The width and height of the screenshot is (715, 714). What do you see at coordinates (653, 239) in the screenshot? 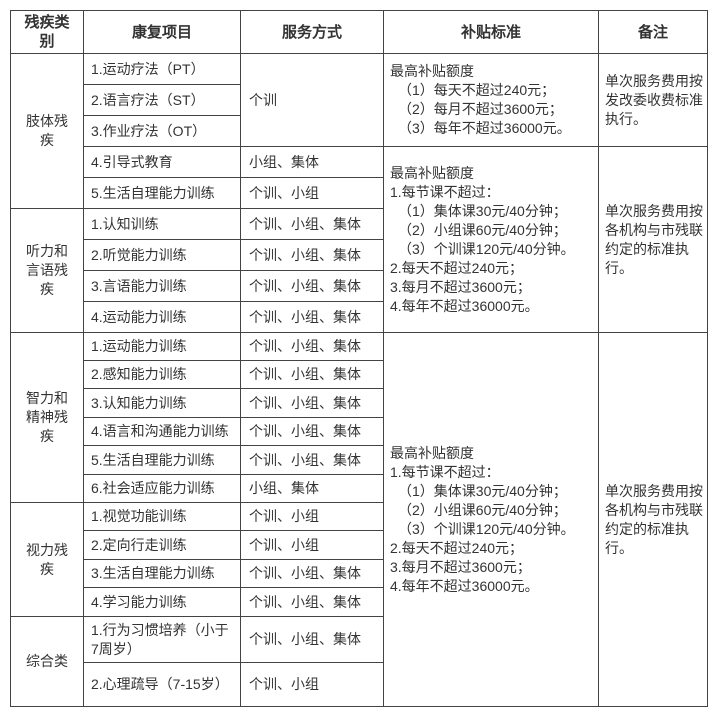
I see `remark-cell-b: 单次服务费用按各机构与市残联约定的标准执行。` at bounding box center [653, 239].